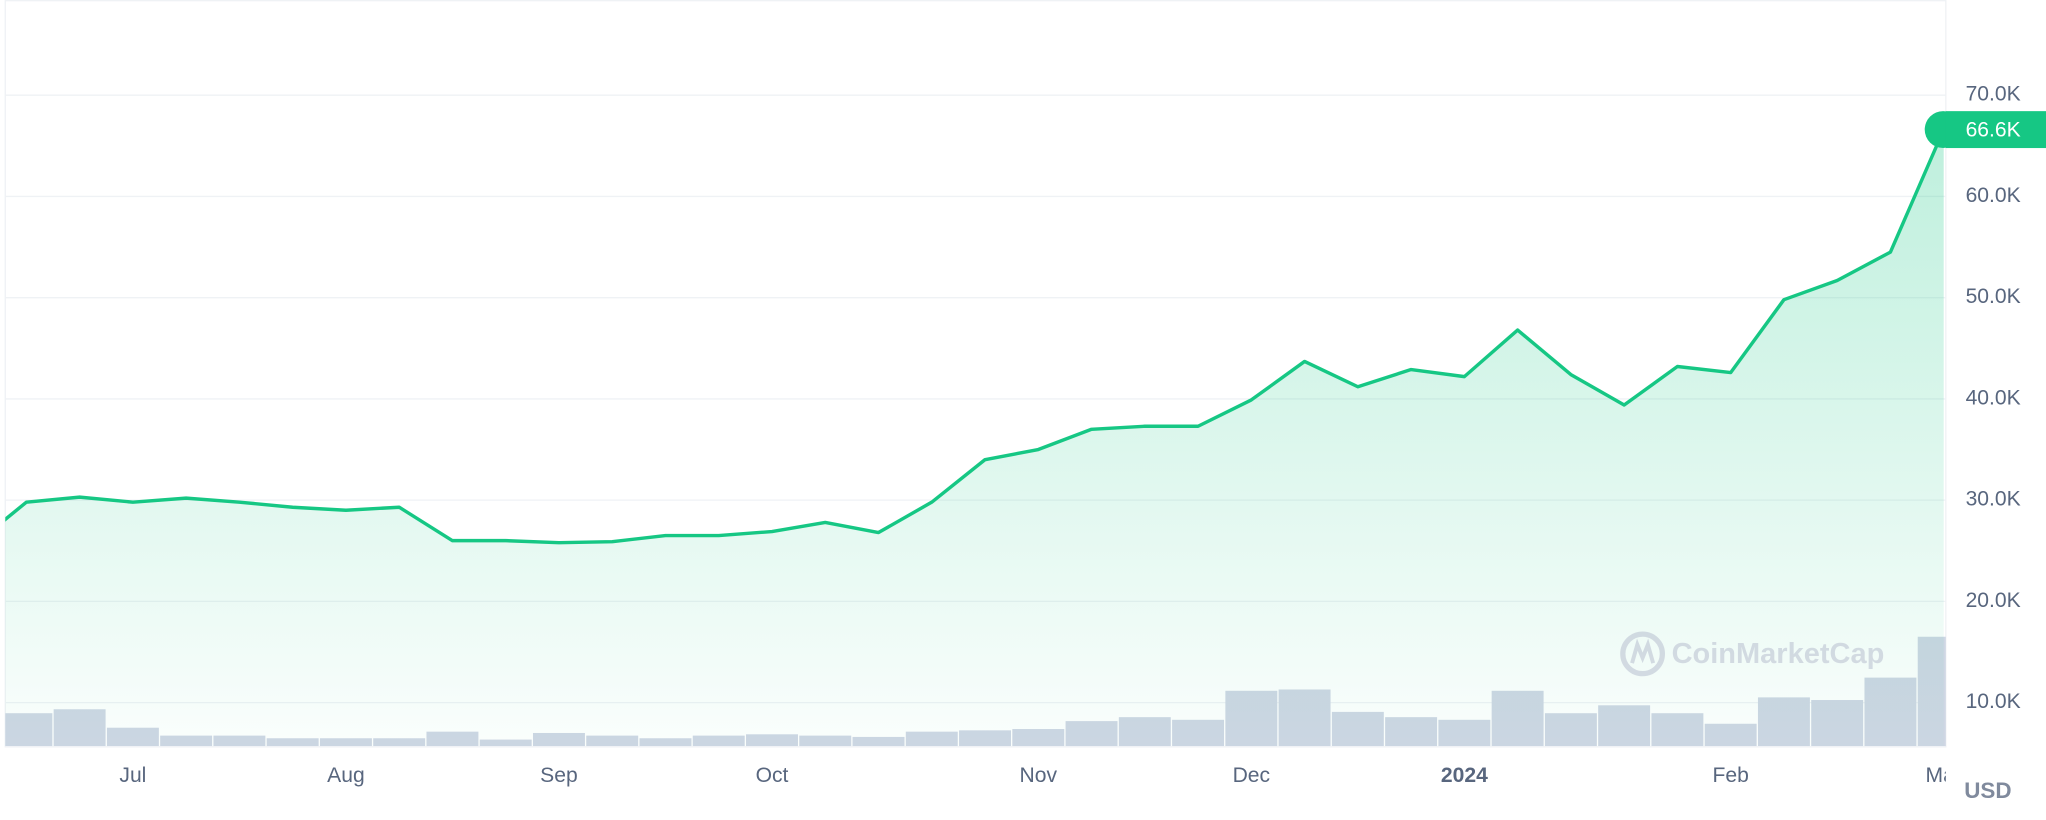 The width and height of the screenshot is (2046, 820). I want to click on x-tick-label: Sep, so click(559, 775).